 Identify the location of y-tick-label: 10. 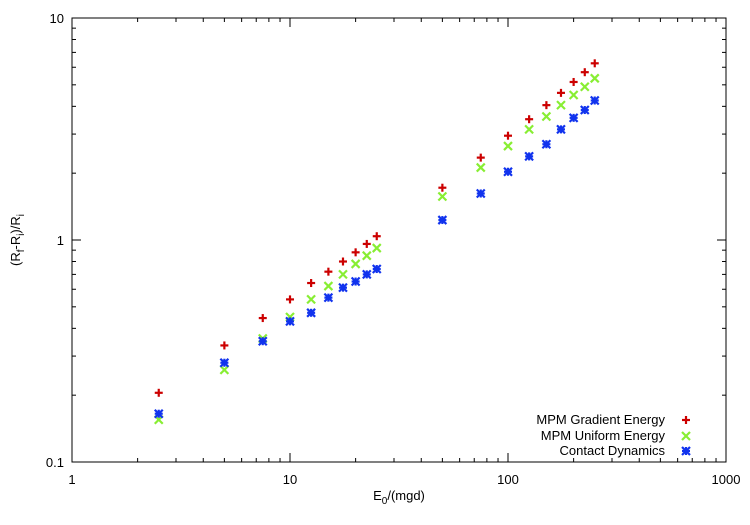
(57, 18).